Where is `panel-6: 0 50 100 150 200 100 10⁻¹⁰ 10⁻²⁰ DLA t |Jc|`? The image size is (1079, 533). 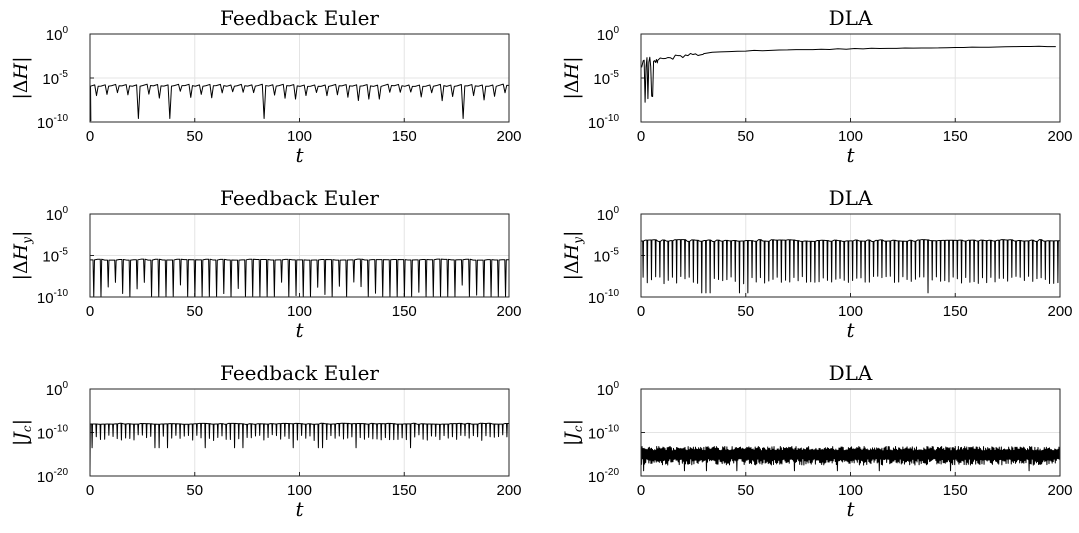
panel-6: 0 50 100 150 200 100 10⁻¹⁰ 10⁻²⁰ DLA t |Jc| is located at coordinates (817, 441).